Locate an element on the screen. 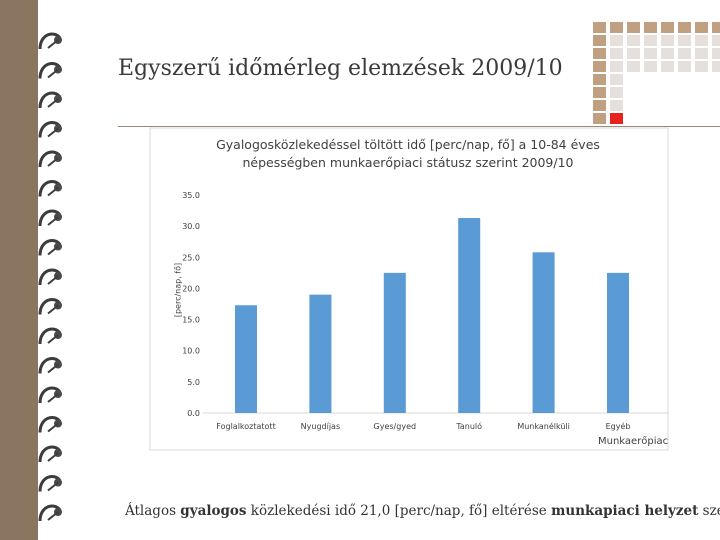 The width and height of the screenshot is (720, 540). slide-title-year: 2009/10 is located at coordinates (517, 68).